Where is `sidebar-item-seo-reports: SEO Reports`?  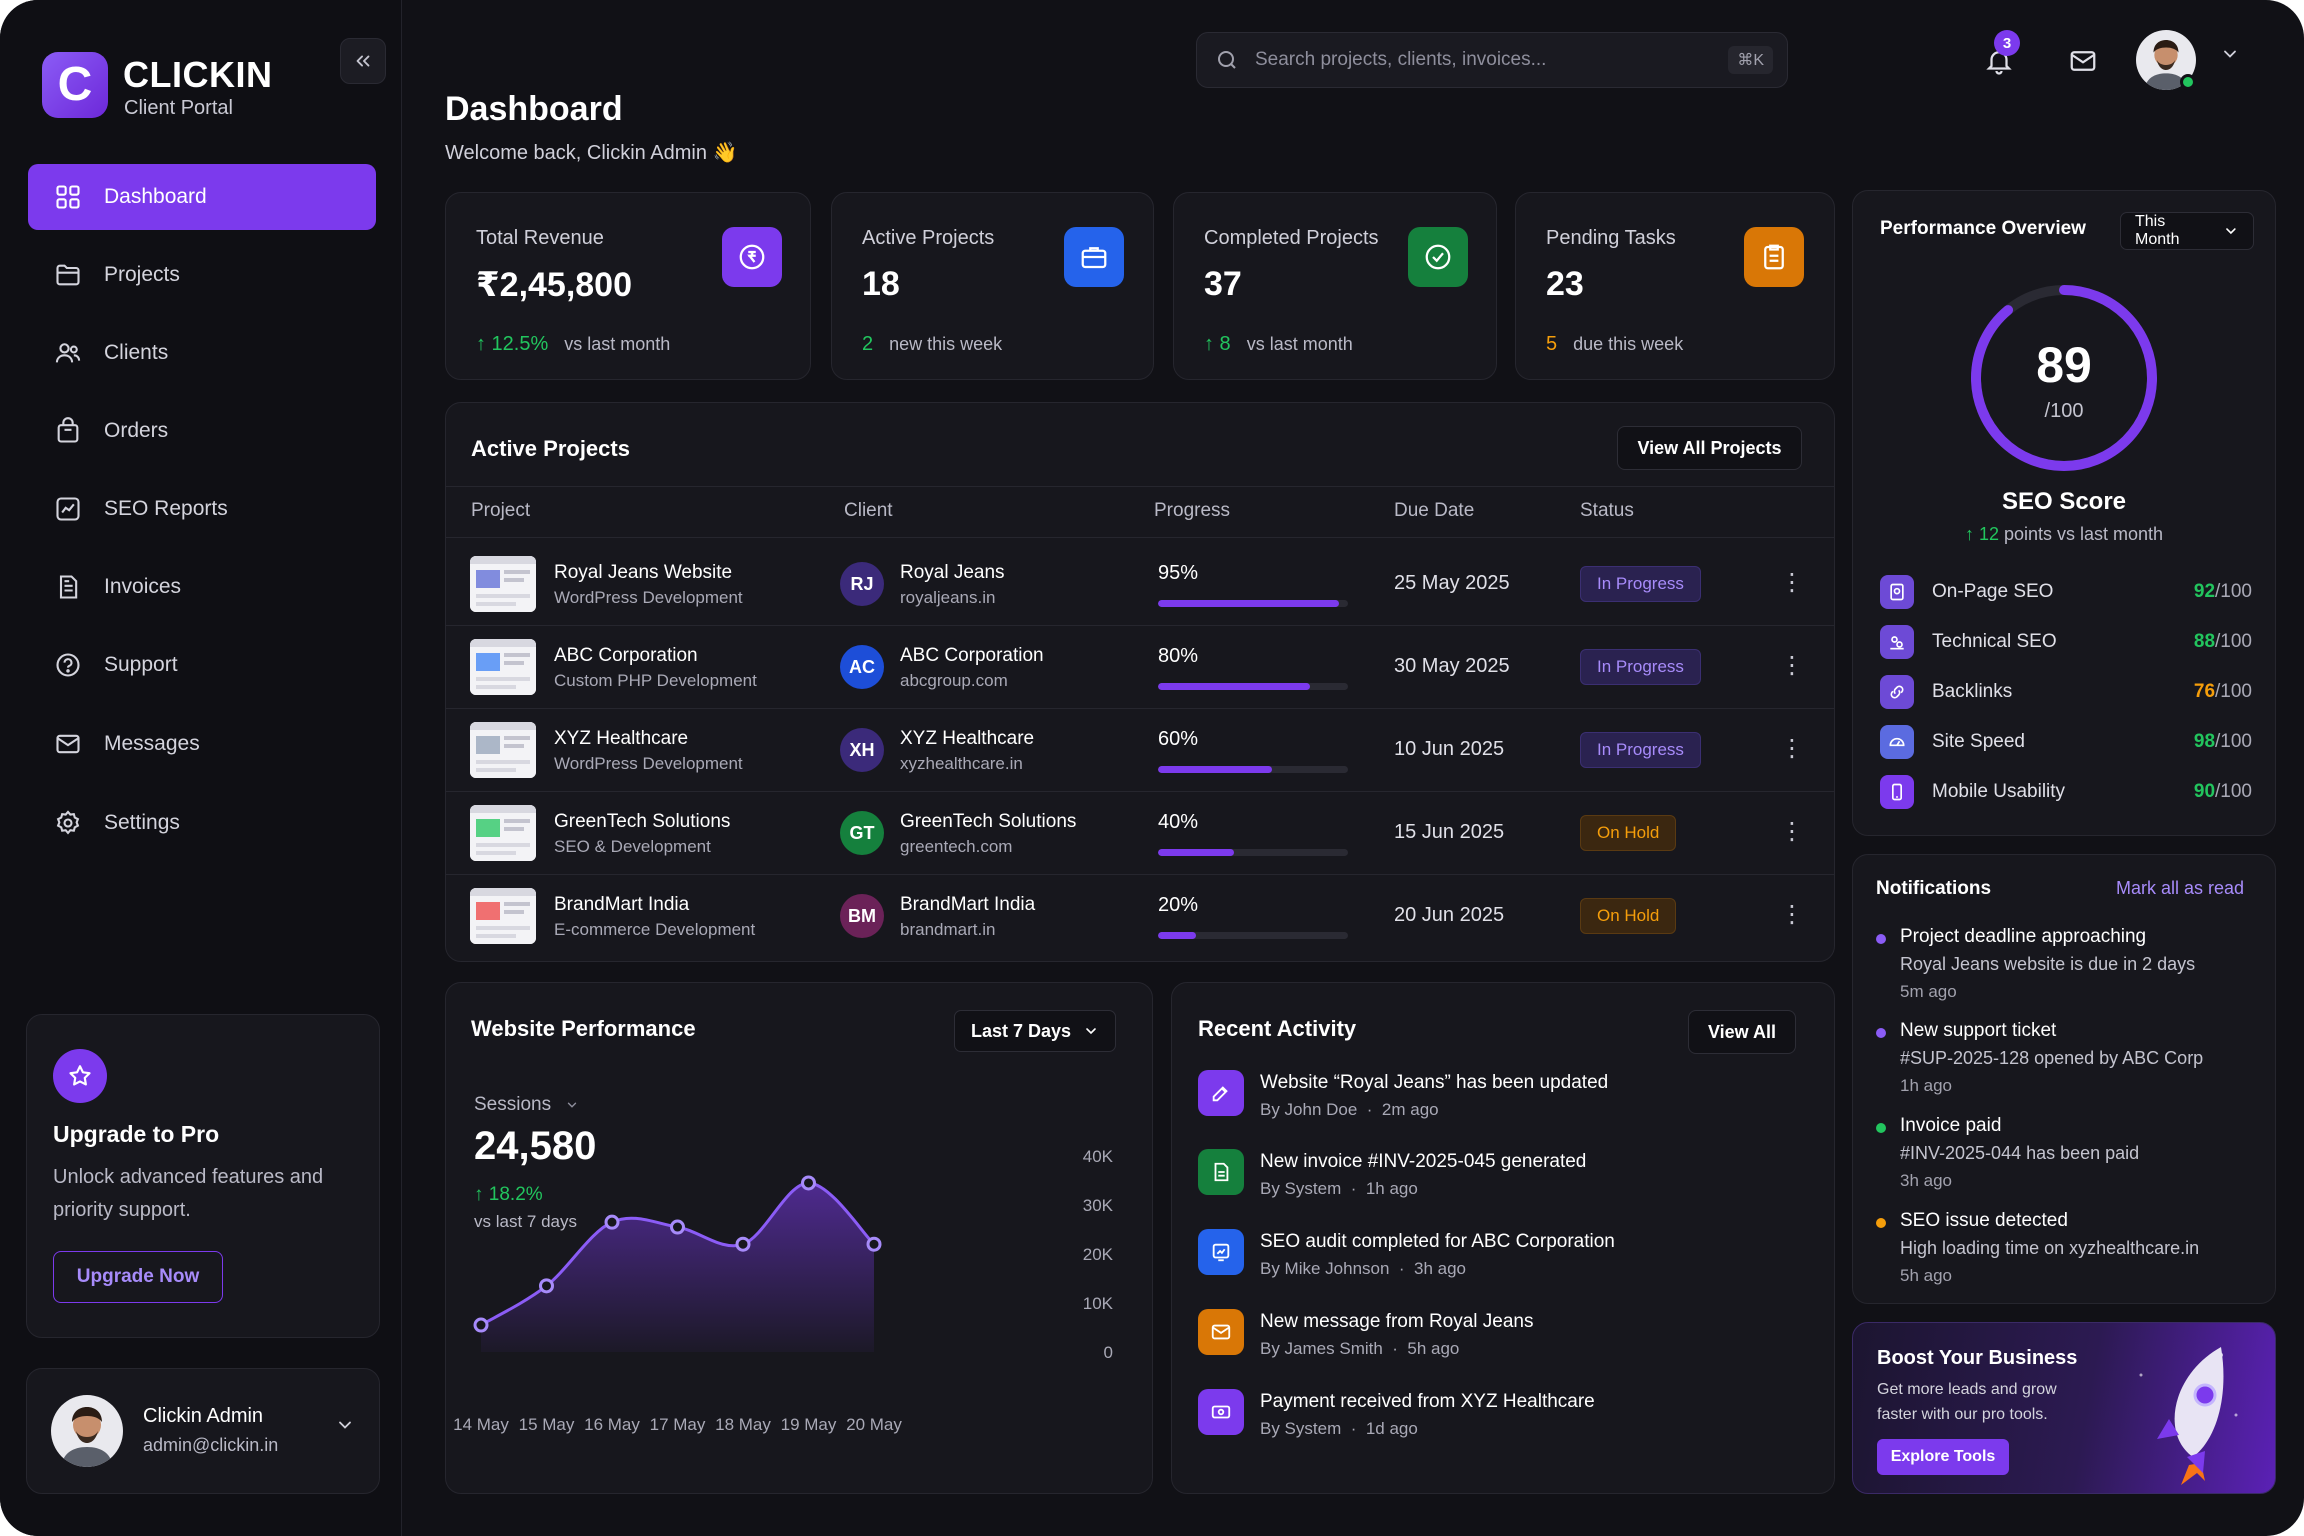
sidebar-item-seo-reports: SEO Reports is located at coordinates (202, 509).